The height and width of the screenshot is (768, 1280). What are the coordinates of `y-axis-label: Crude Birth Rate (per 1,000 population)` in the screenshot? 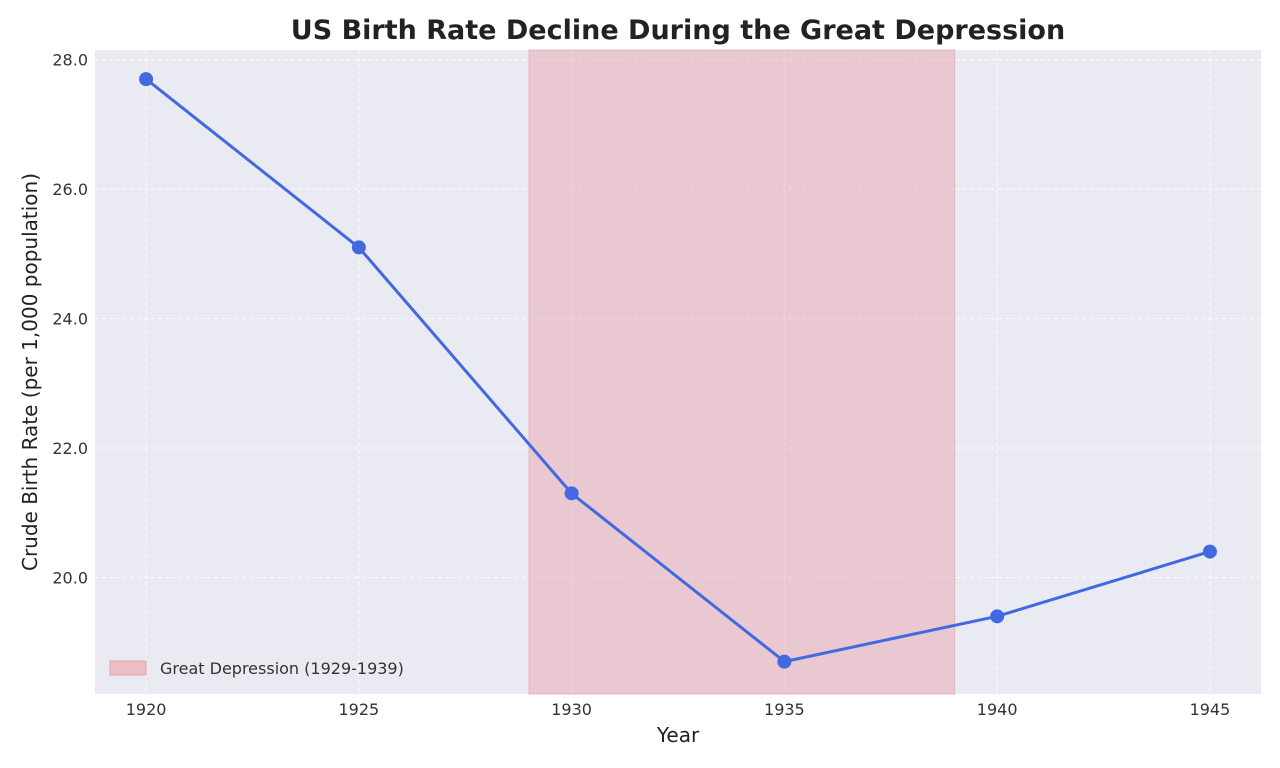 It's located at (30, 372).